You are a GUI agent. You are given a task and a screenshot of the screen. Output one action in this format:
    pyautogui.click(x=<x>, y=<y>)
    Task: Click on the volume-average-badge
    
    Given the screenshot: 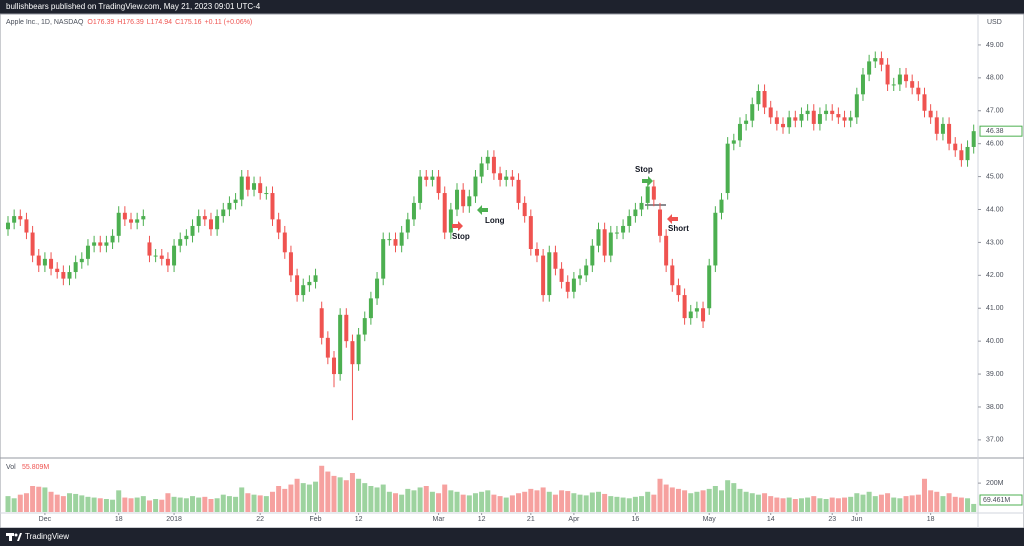 What is the action you would take?
    pyautogui.click(x=1001, y=500)
    